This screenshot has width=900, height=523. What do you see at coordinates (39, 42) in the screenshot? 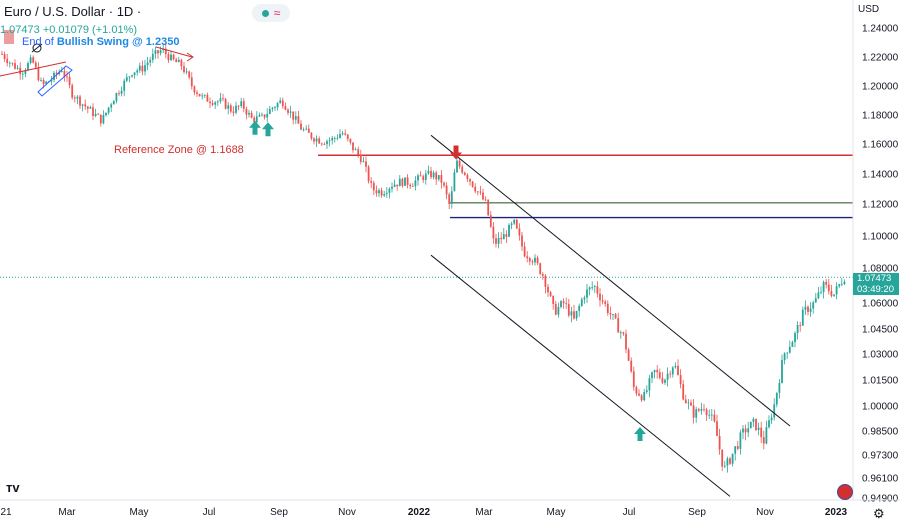
I see `annotation-prefix: End of` at bounding box center [39, 42].